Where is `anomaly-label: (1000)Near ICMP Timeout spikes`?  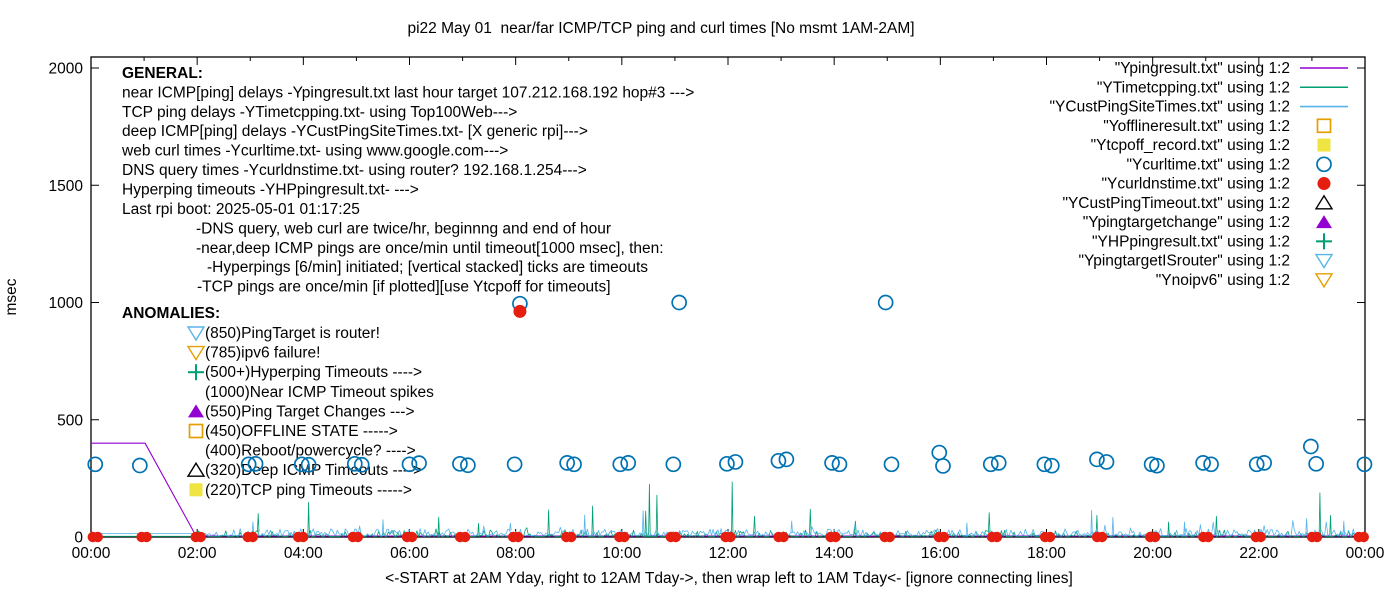
anomaly-label: (1000)Near ICMP Timeout spikes is located at coordinates (319, 392).